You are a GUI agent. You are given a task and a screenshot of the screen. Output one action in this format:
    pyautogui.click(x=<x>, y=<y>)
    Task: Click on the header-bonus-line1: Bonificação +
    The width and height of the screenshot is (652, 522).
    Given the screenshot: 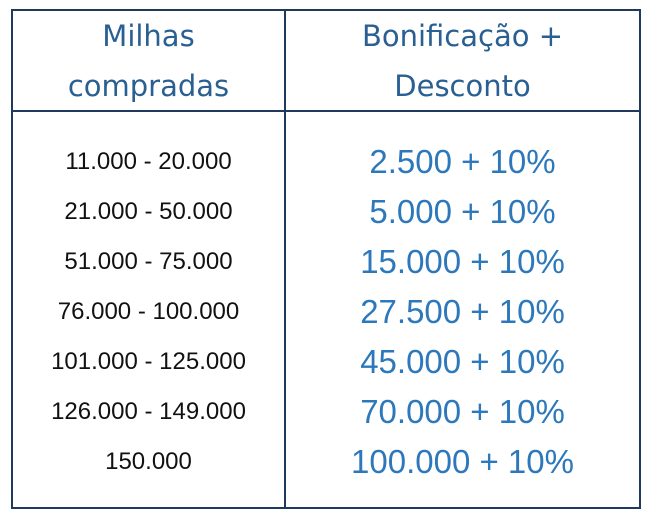 What is the action you would take?
    pyautogui.click(x=462, y=35)
    